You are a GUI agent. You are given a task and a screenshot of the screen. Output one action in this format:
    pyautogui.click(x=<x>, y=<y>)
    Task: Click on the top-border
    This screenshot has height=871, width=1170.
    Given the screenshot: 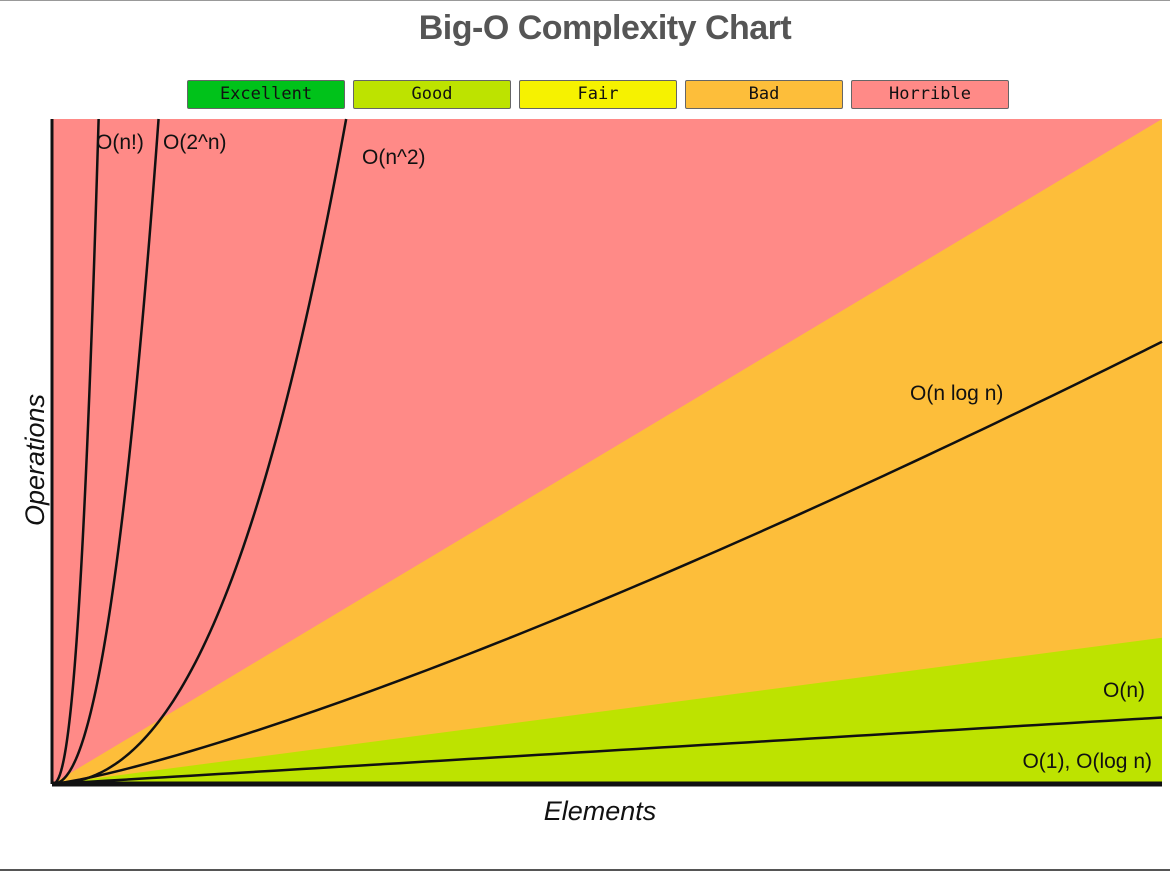 What is the action you would take?
    pyautogui.click(x=585, y=0)
    